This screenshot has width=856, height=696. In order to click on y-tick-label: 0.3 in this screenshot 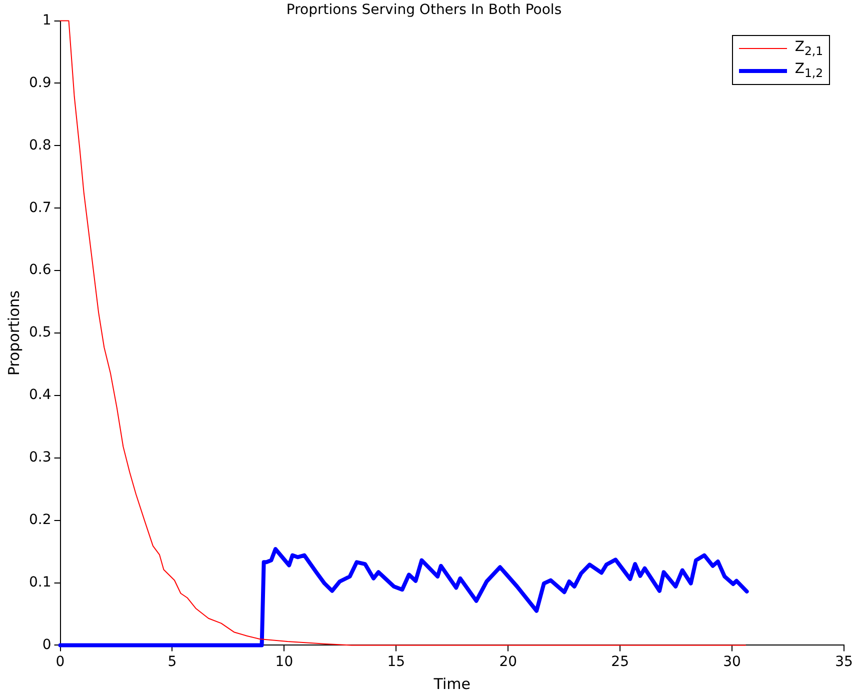, I will do `click(40, 458)`.